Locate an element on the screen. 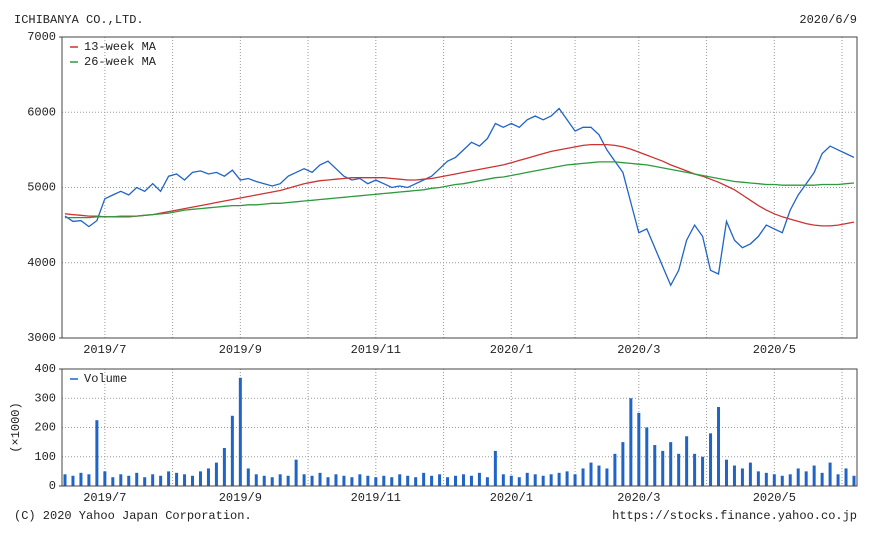 This screenshot has height=533, width=870. legend-label: Volume is located at coordinates (105, 379).